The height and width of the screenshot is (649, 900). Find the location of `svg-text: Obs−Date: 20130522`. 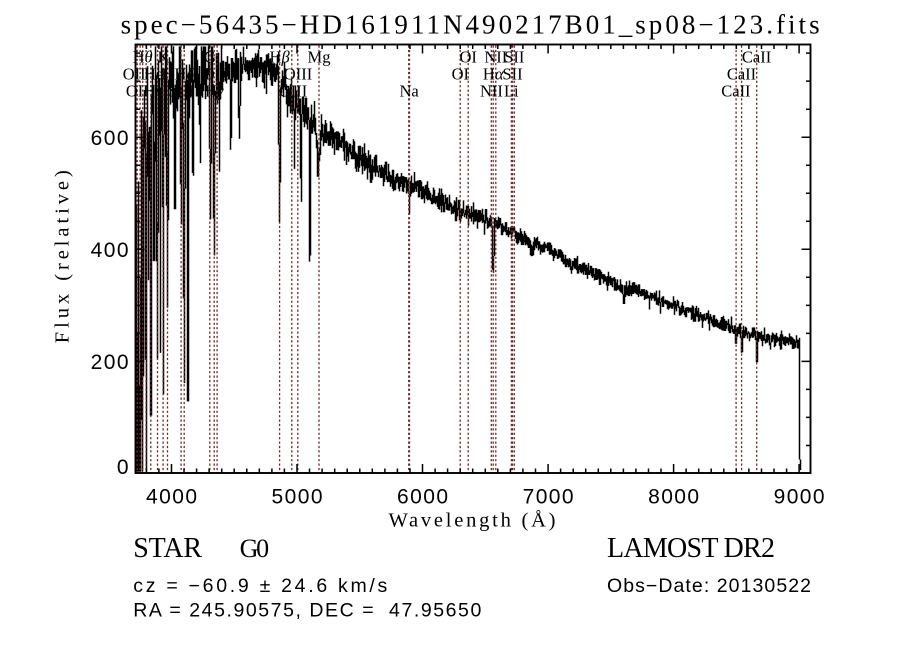

svg-text: Obs−Date: 20130522 is located at coordinates (709, 586).